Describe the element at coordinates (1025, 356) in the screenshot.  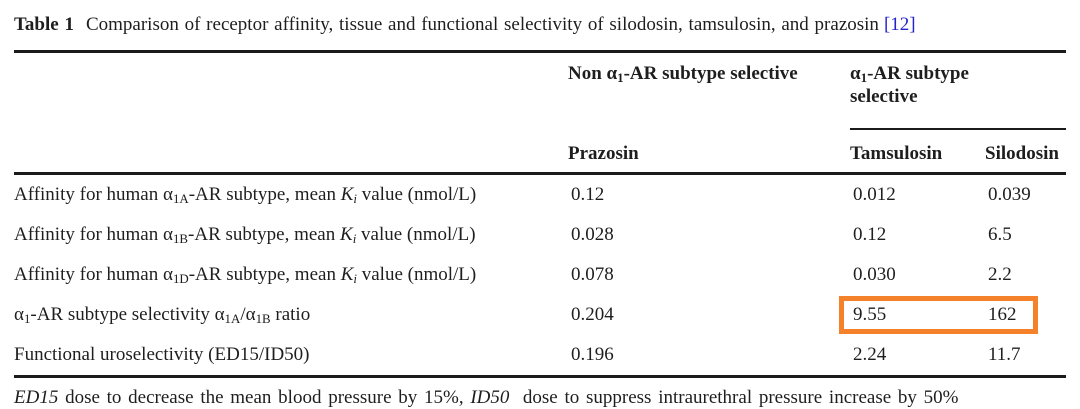
I see `cell-silodosin: 11.7` at that location.